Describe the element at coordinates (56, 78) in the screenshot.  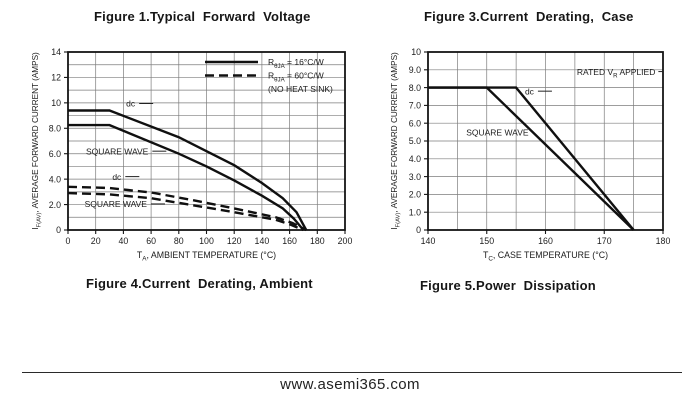
I see `y-tick-label: 12` at that location.